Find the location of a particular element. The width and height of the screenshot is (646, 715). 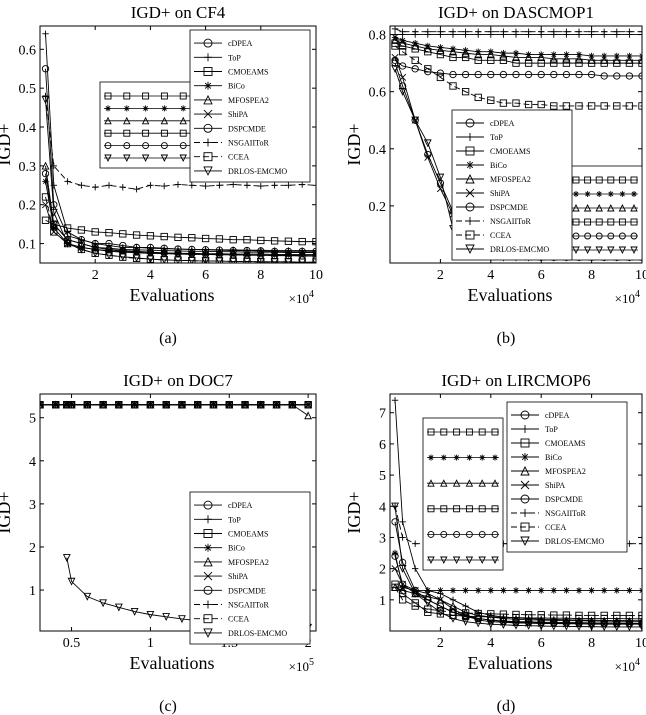

x-tick-label: 6 is located at coordinates (205, 275).